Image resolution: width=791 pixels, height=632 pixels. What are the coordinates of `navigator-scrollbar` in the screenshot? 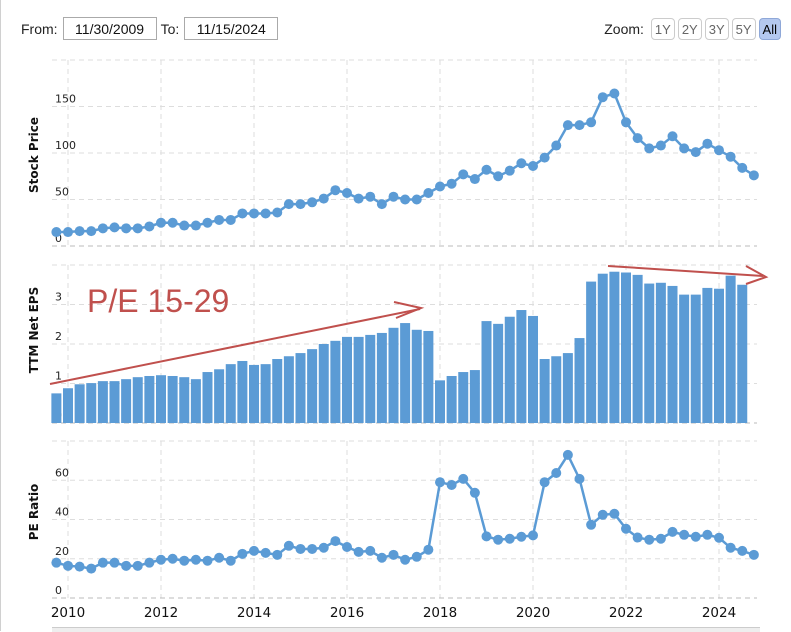 It's located at (406, 629).